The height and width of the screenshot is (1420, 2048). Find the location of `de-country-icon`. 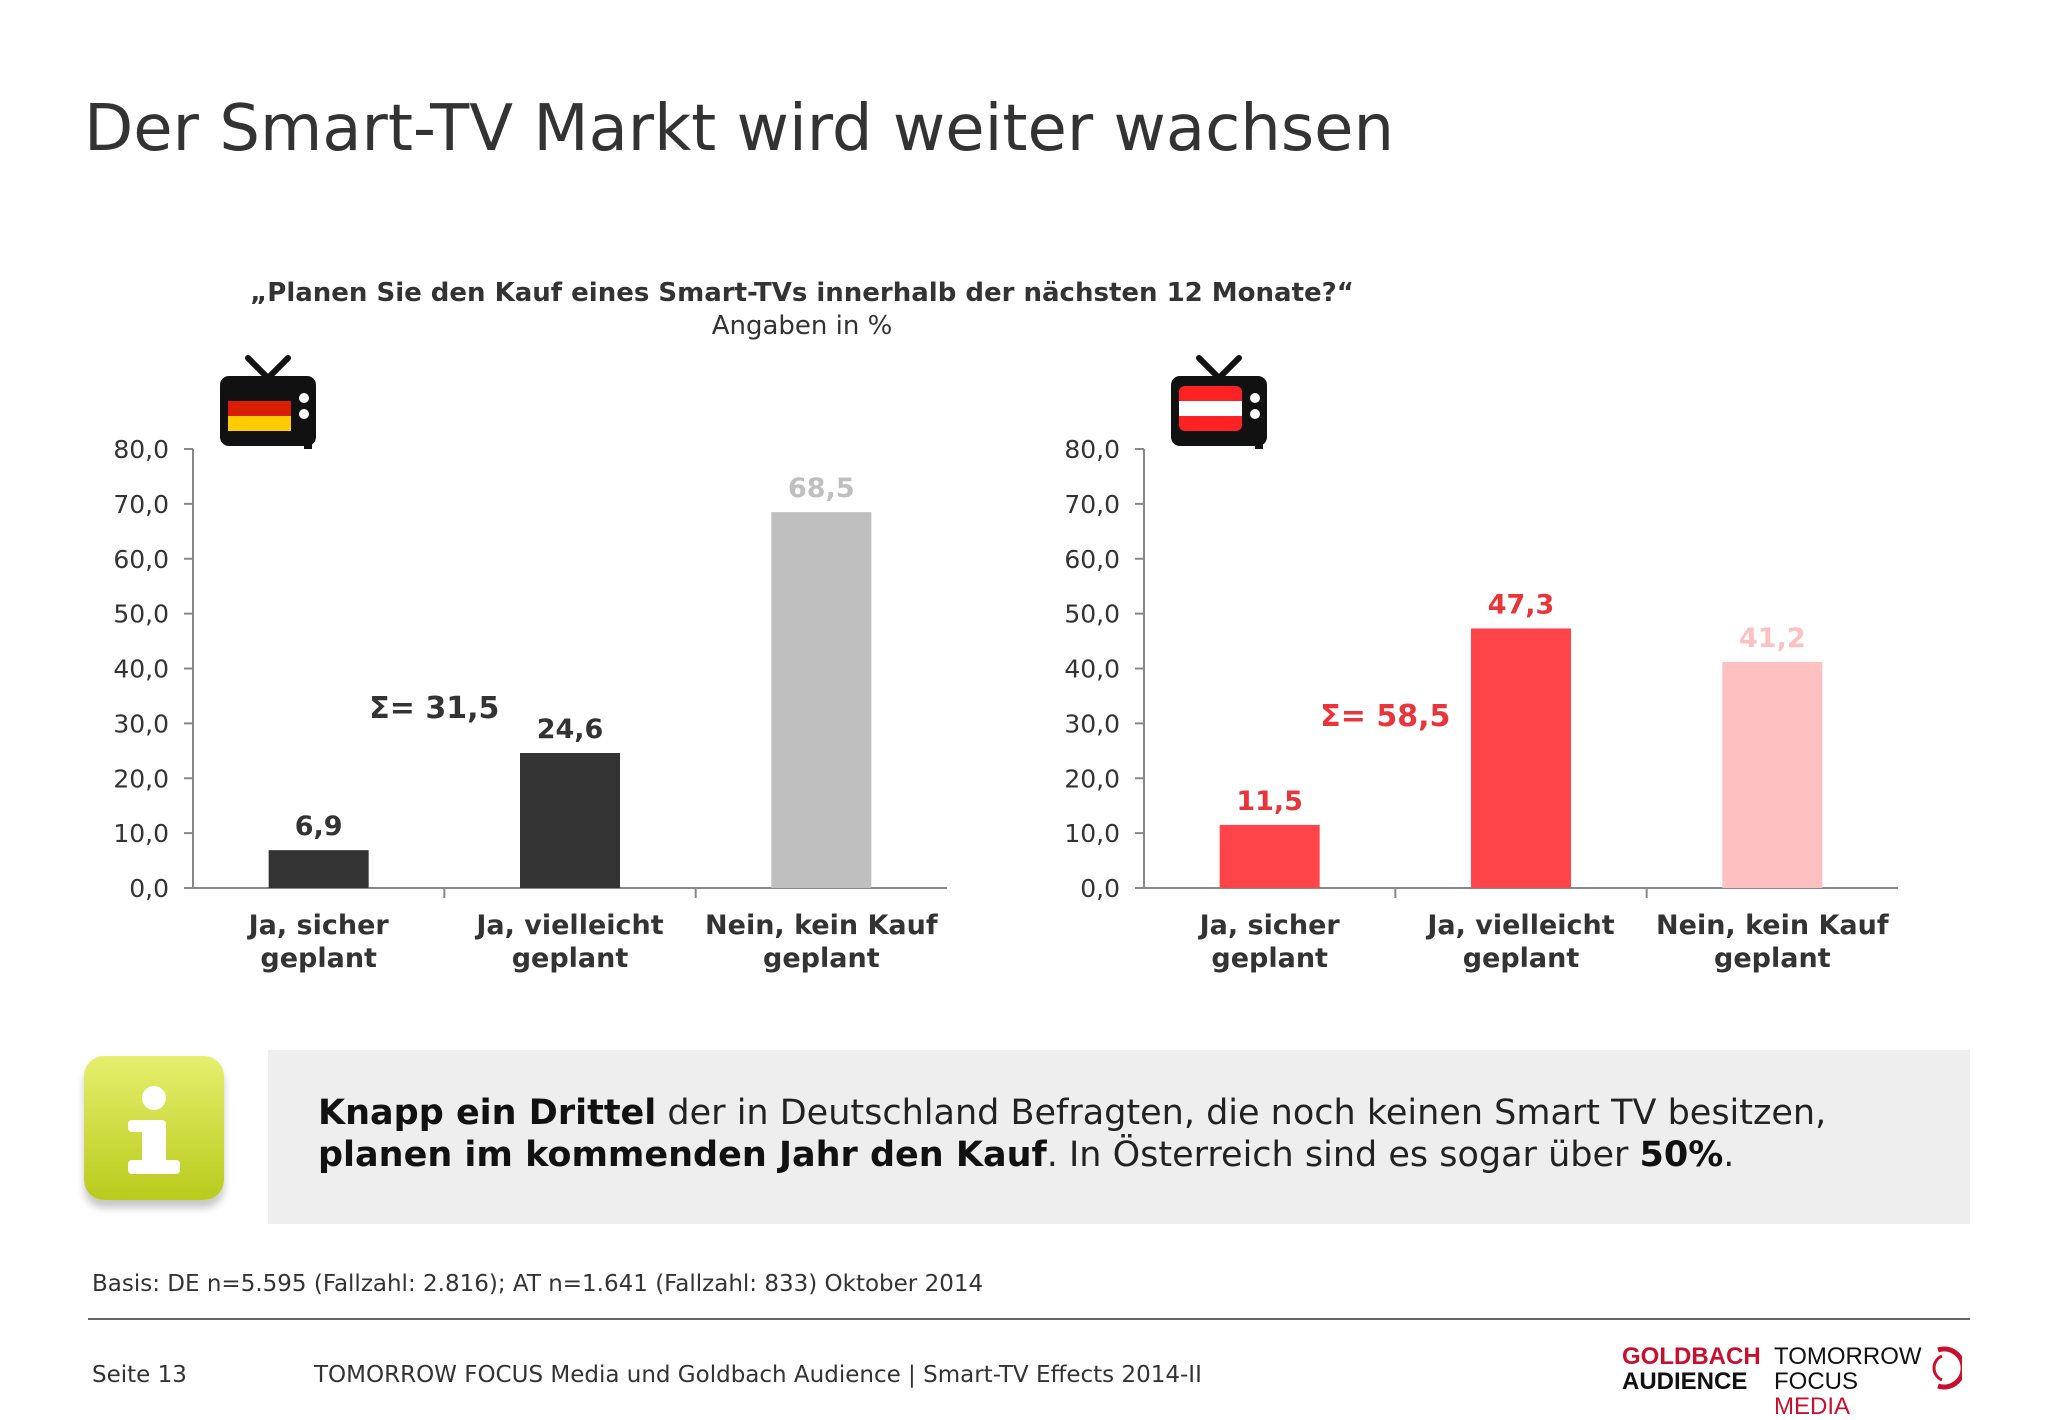

de-country-icon is located at coordinates (268, 402).